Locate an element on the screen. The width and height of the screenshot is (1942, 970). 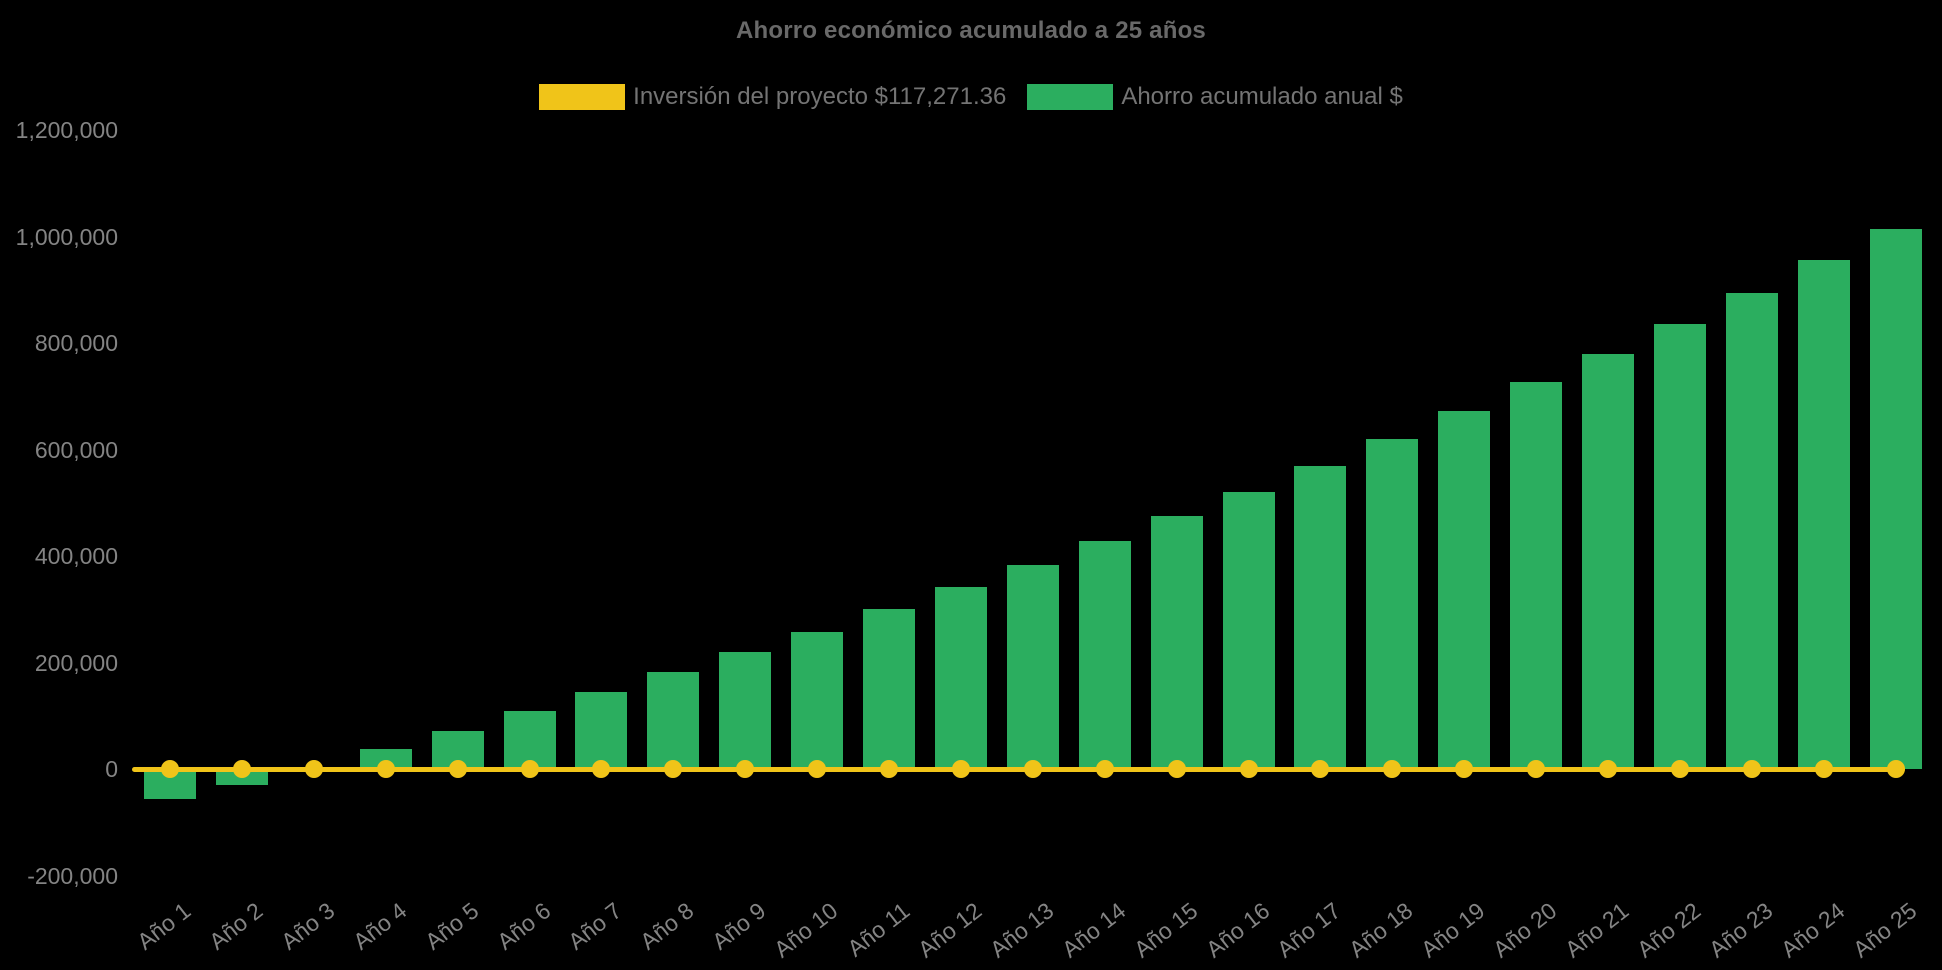
y-axis-tick-label: 1,000,000 is located at coordinates (66, 236).